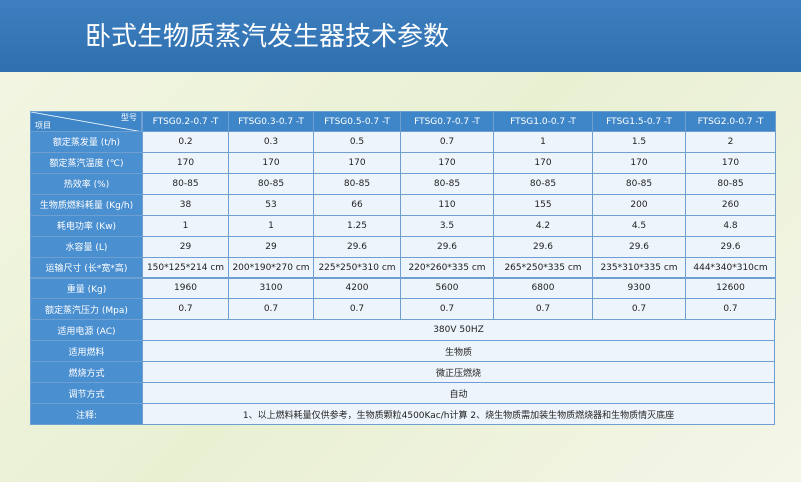 Image resolution: width=801 pixels, height=482 pixels. I want to click on cell: 220*260*335 cm, so click(447, 267).